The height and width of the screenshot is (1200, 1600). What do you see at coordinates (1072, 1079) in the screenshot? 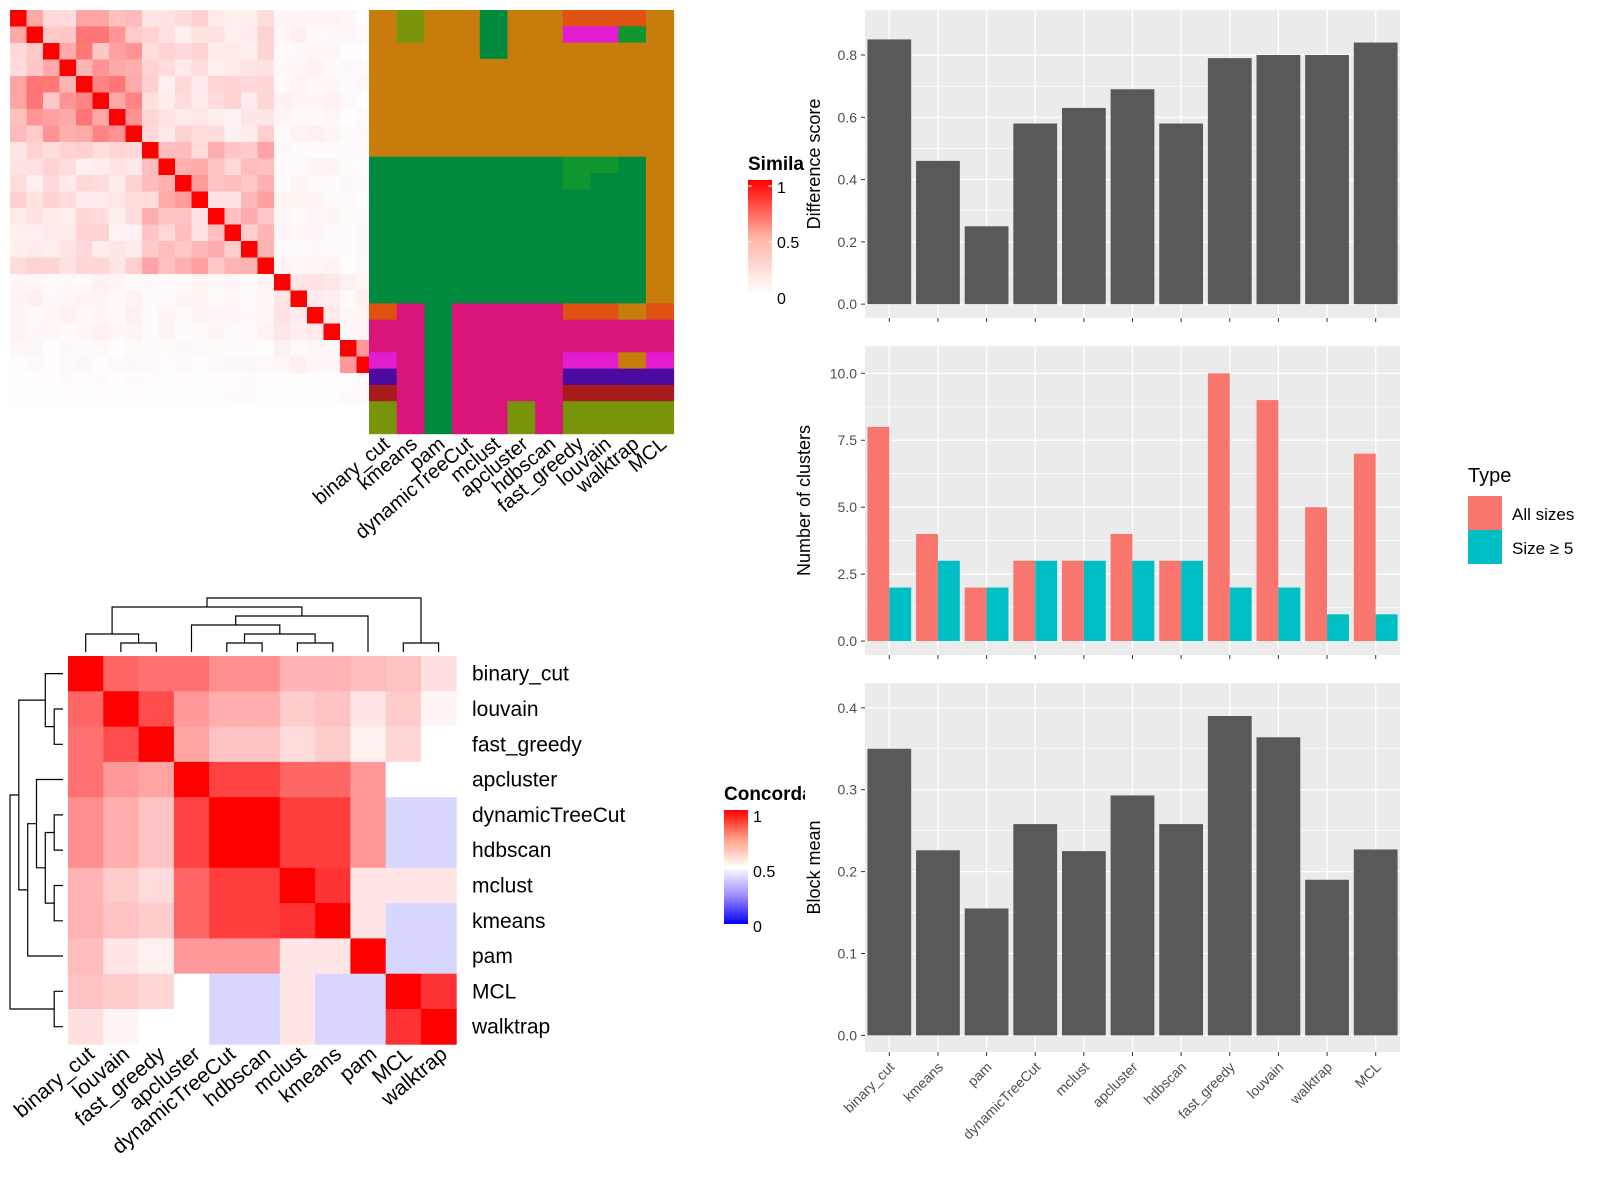
I see `xtick-label-mclust: mclust` at bounding box center [1072, 1079].